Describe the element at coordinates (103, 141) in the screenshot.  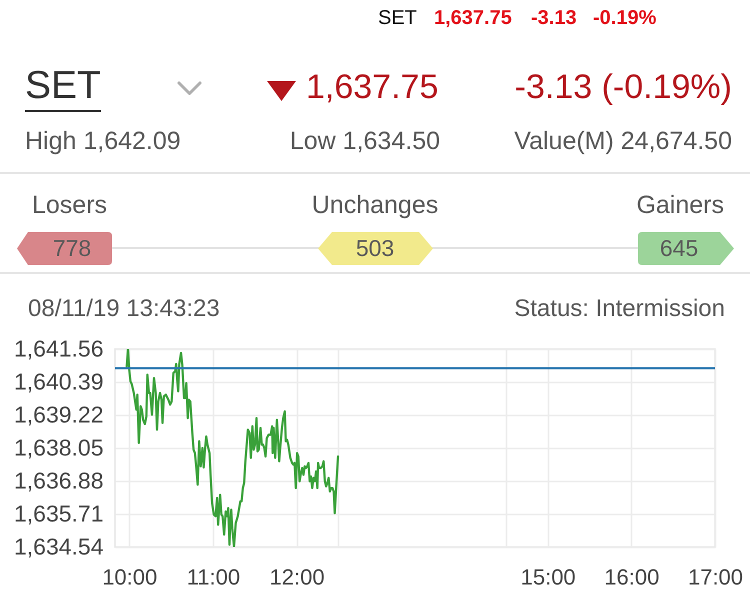
I see `text: High 1,642.09` at that location.